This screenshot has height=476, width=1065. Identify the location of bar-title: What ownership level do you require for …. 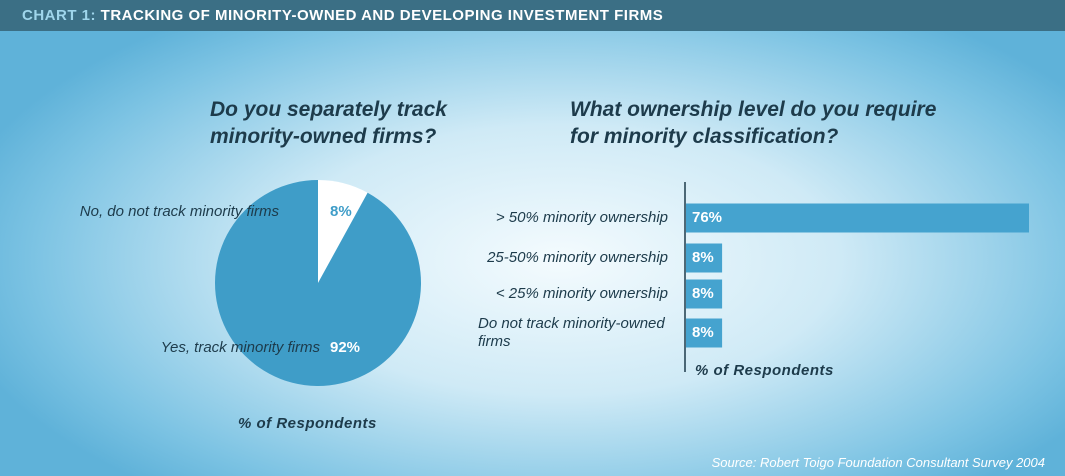
(753, 123).